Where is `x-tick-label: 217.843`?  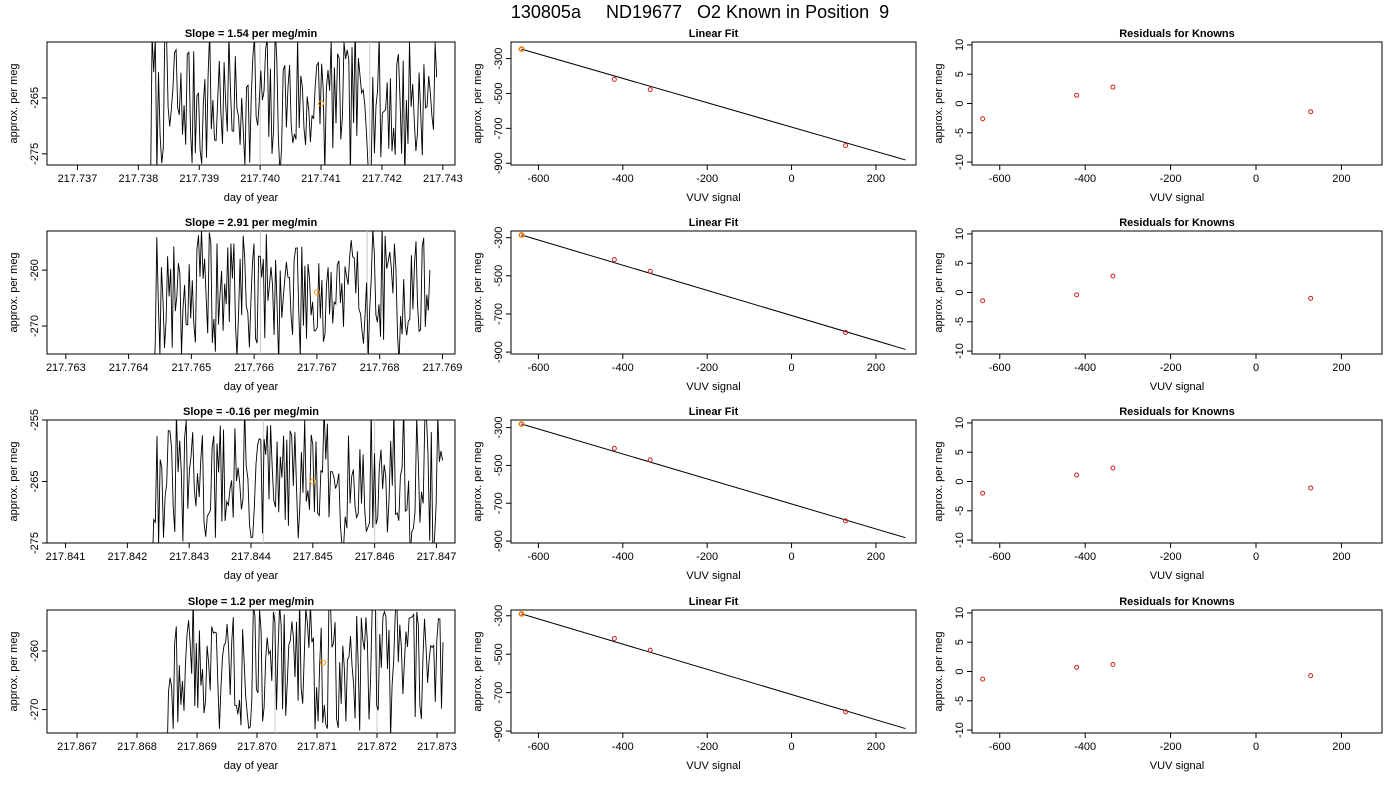 x-tick-label: 217.843 is located at coordinates (189, 557).